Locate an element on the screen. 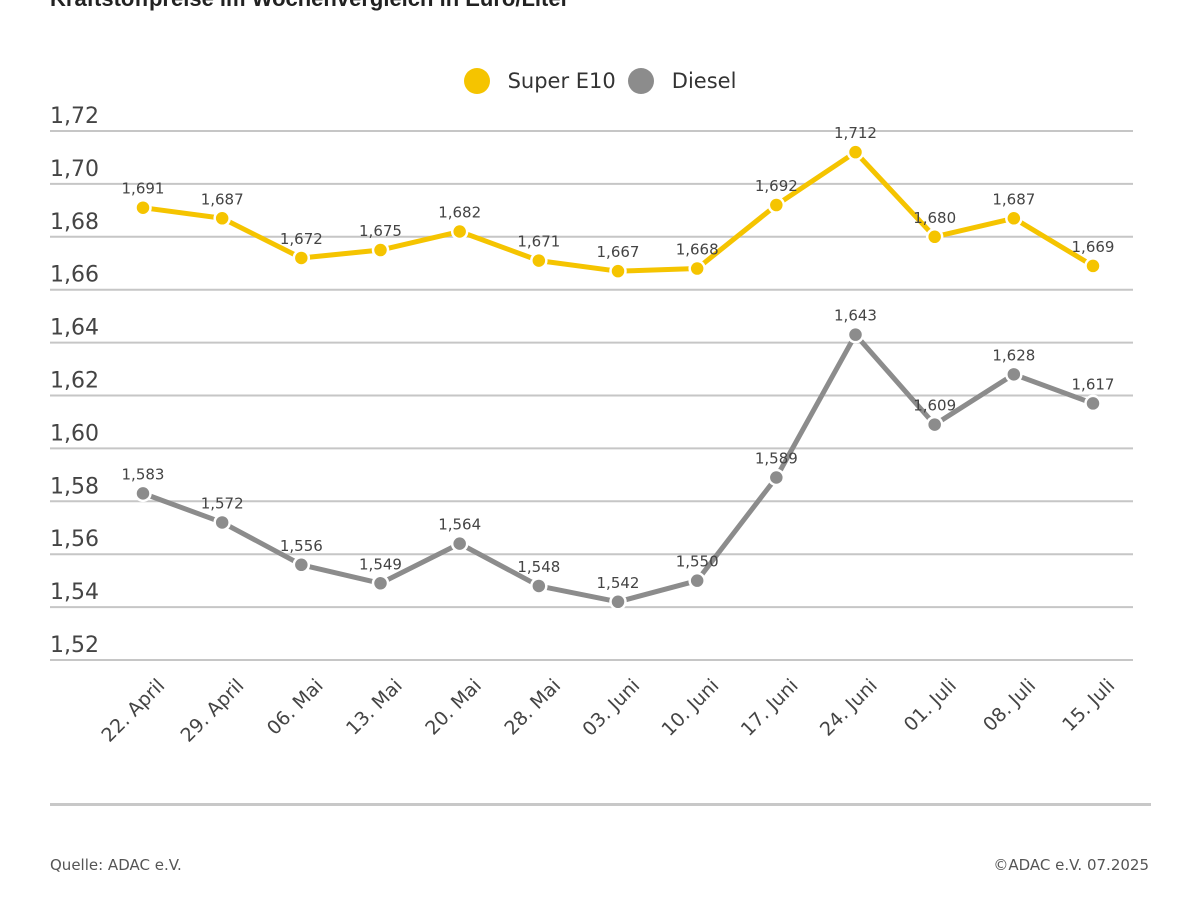 This screenshot has height=900, width=1200. data-label-diesel: 1,609 is located at coordinates (934, 406).